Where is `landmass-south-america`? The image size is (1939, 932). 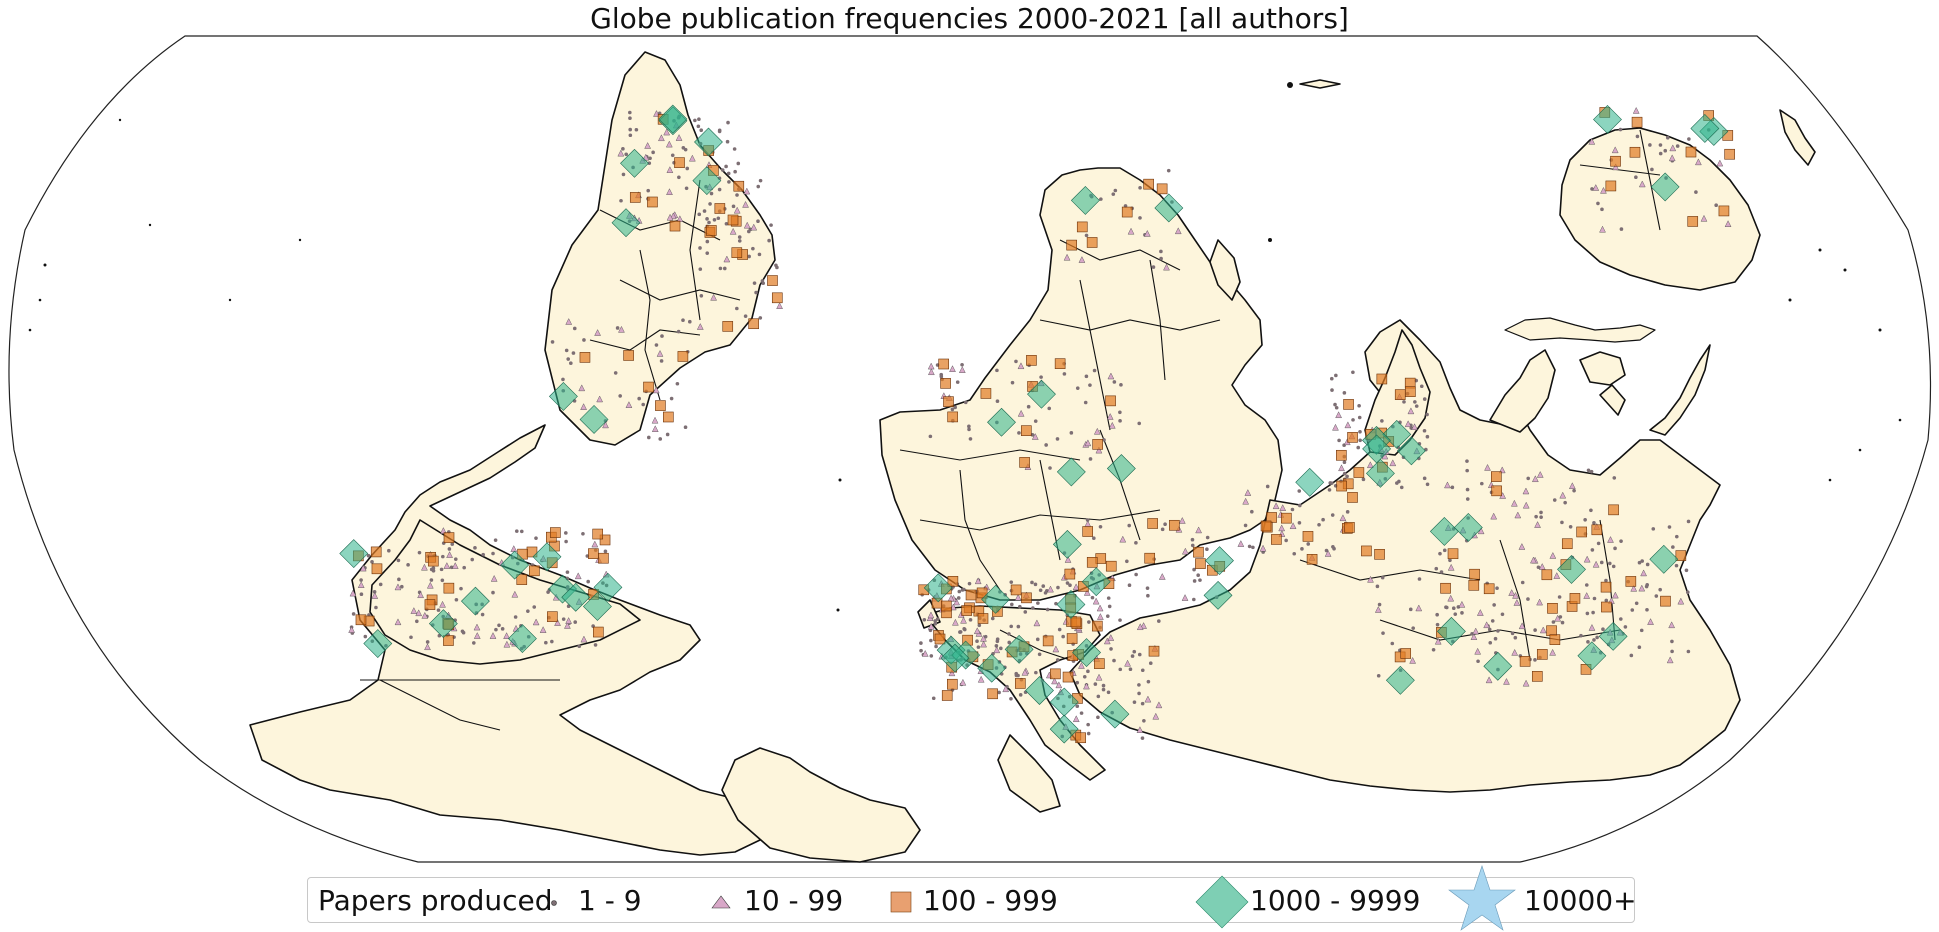
landmass-south-america is located at coordinates (660, 248).